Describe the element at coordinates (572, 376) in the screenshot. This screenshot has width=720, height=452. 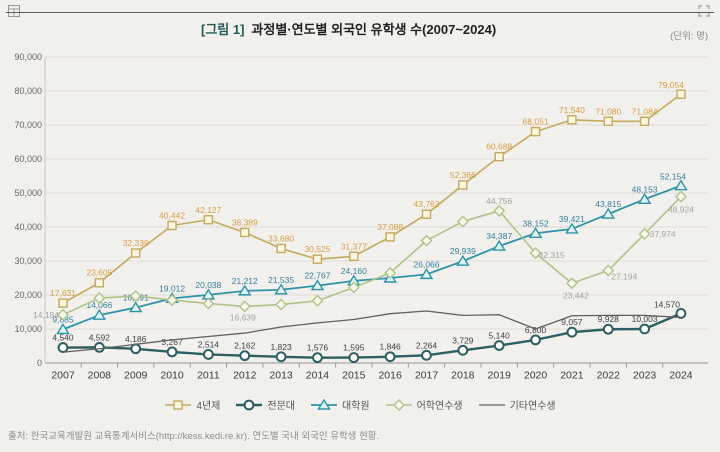
I see `x-tick-label: 2021` at that location.